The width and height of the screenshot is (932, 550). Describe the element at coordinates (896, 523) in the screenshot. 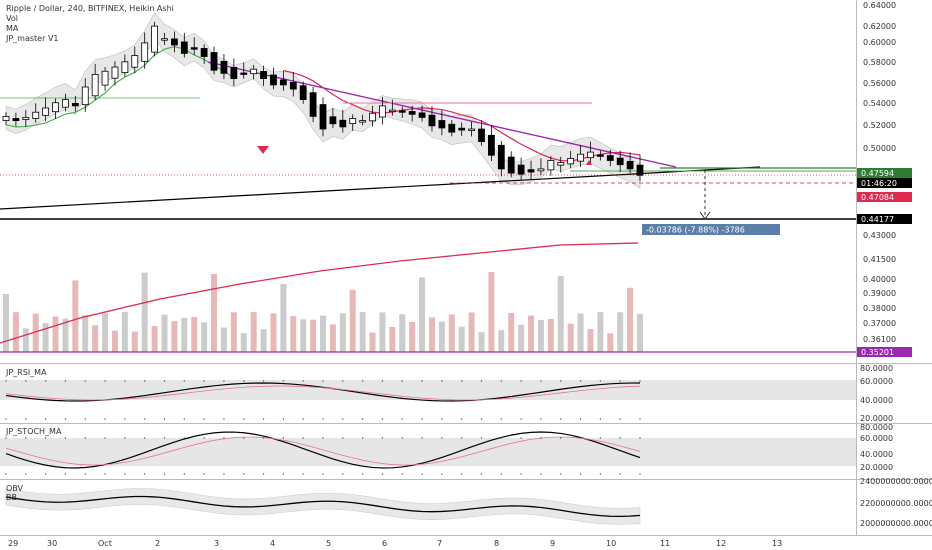

I see `obv-ytick: 2000000000.0000` at that location.